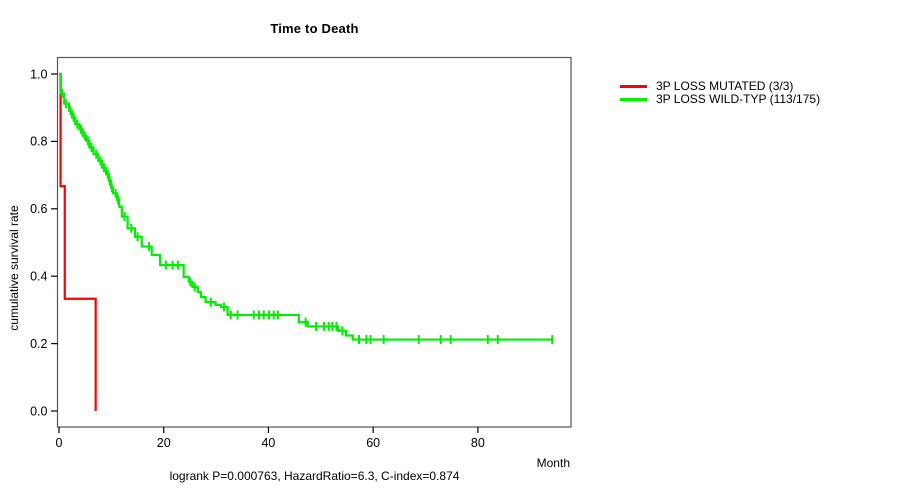  What do you see at coordinates (14, 268) in the screenshot?
I see `y-axis-label: cumulative survival rate` at bounding box center [14, 268].